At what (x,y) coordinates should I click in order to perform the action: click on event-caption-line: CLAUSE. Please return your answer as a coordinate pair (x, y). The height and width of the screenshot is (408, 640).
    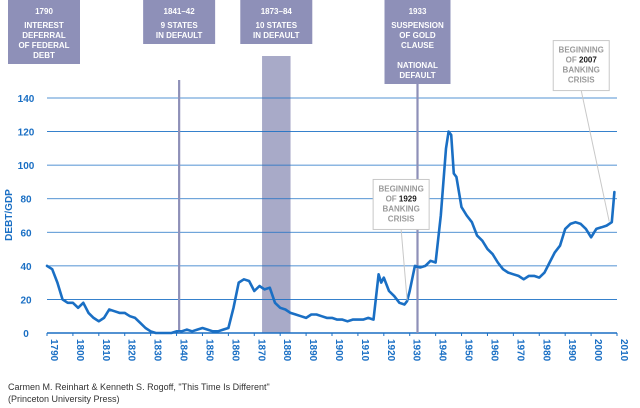
    Looking at the image, I should click on (418, 45).